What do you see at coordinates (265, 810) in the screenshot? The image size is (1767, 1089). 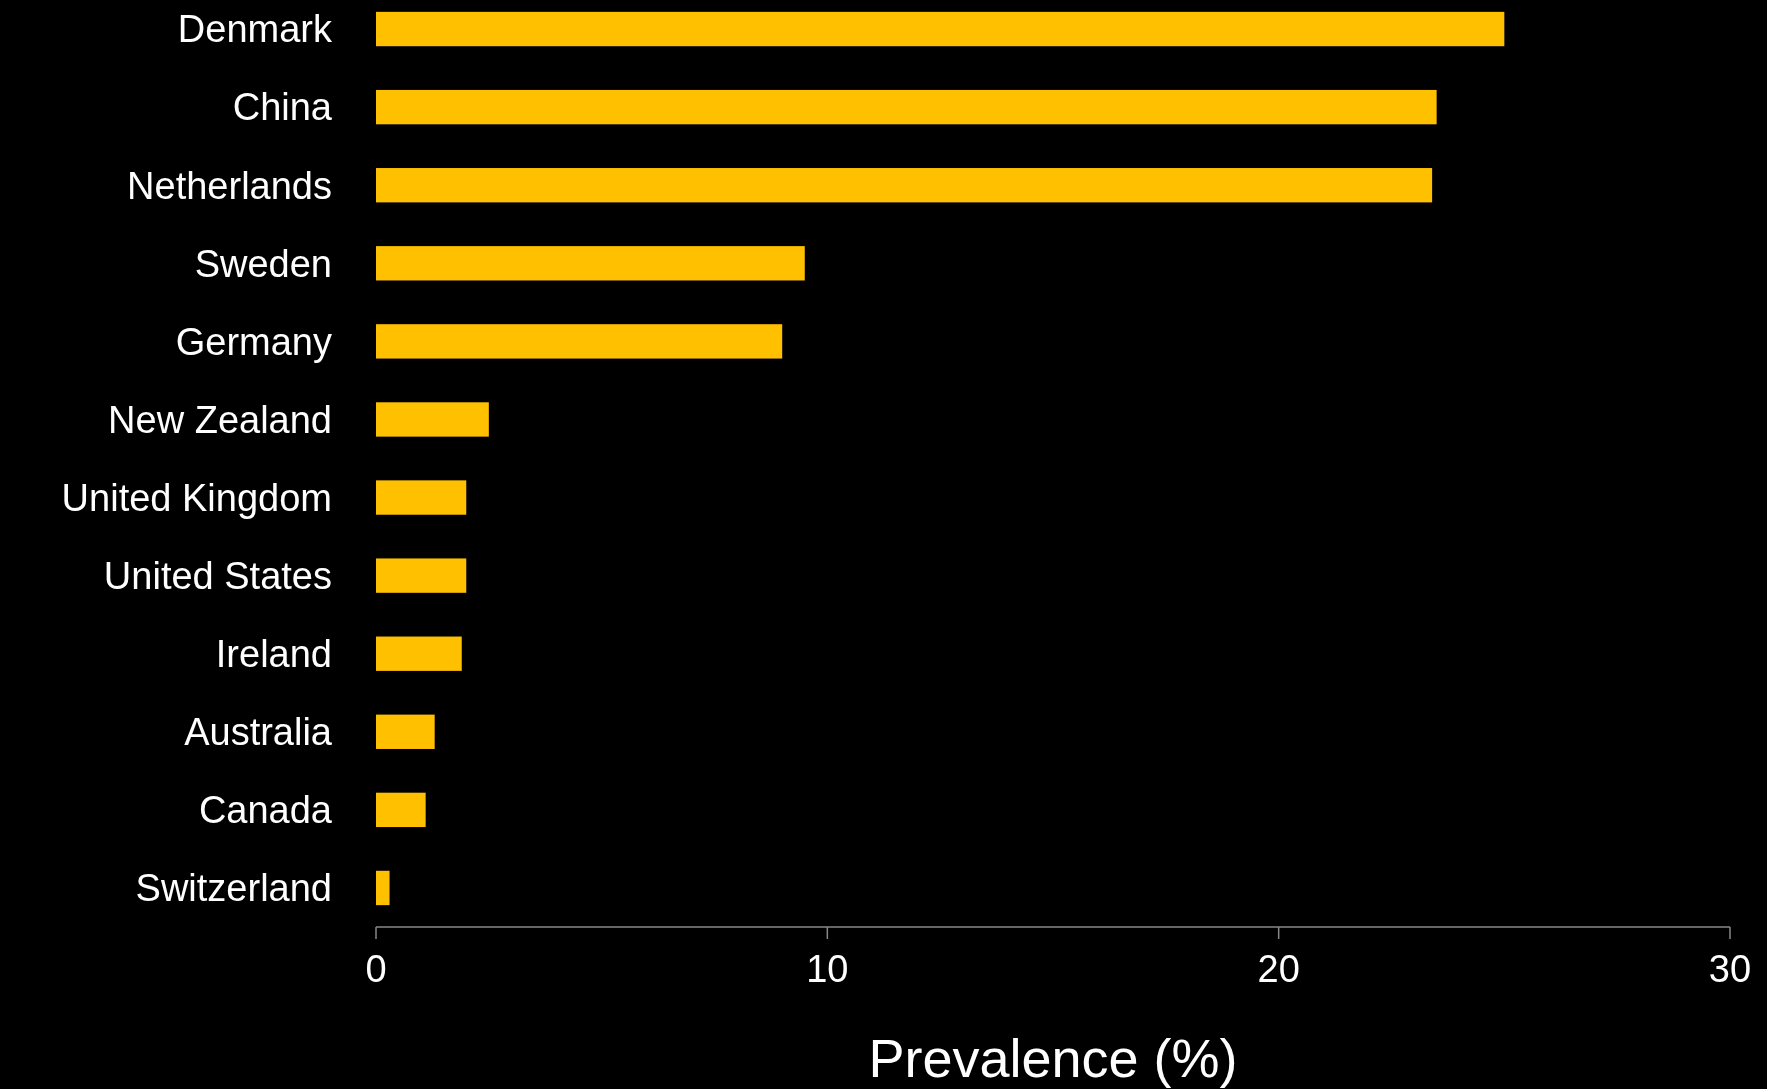 I see `y-tick-label: Canada` at bounding box center [265, 810].